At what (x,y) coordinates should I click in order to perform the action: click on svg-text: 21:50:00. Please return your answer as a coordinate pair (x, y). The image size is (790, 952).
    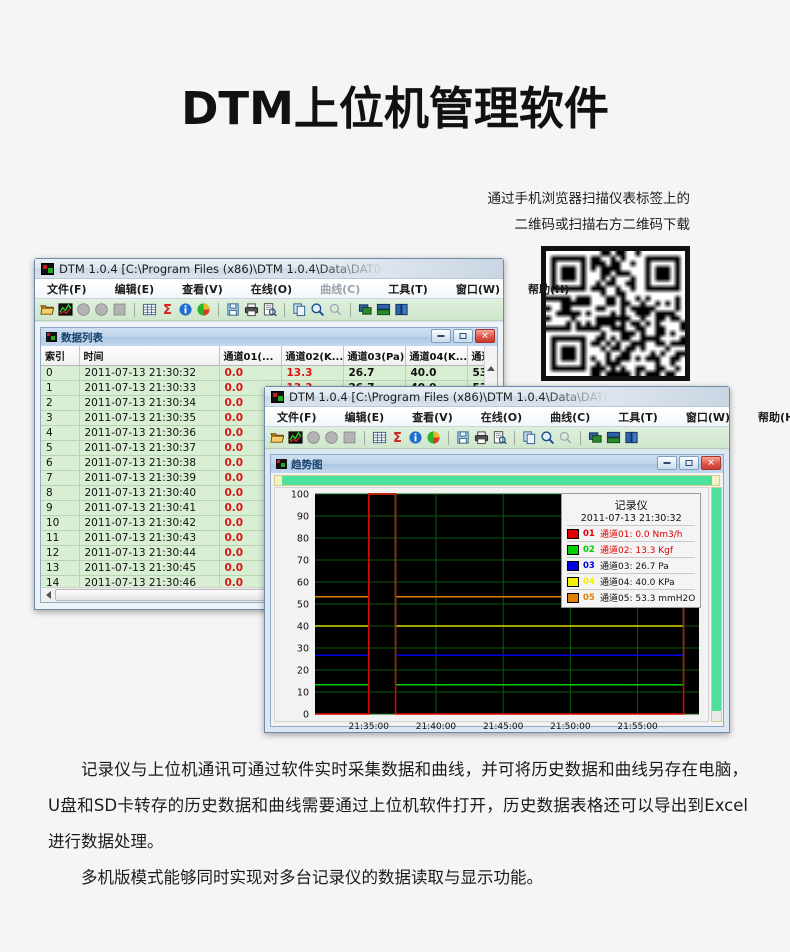
    Looking at the image, I should click on (570, 727).